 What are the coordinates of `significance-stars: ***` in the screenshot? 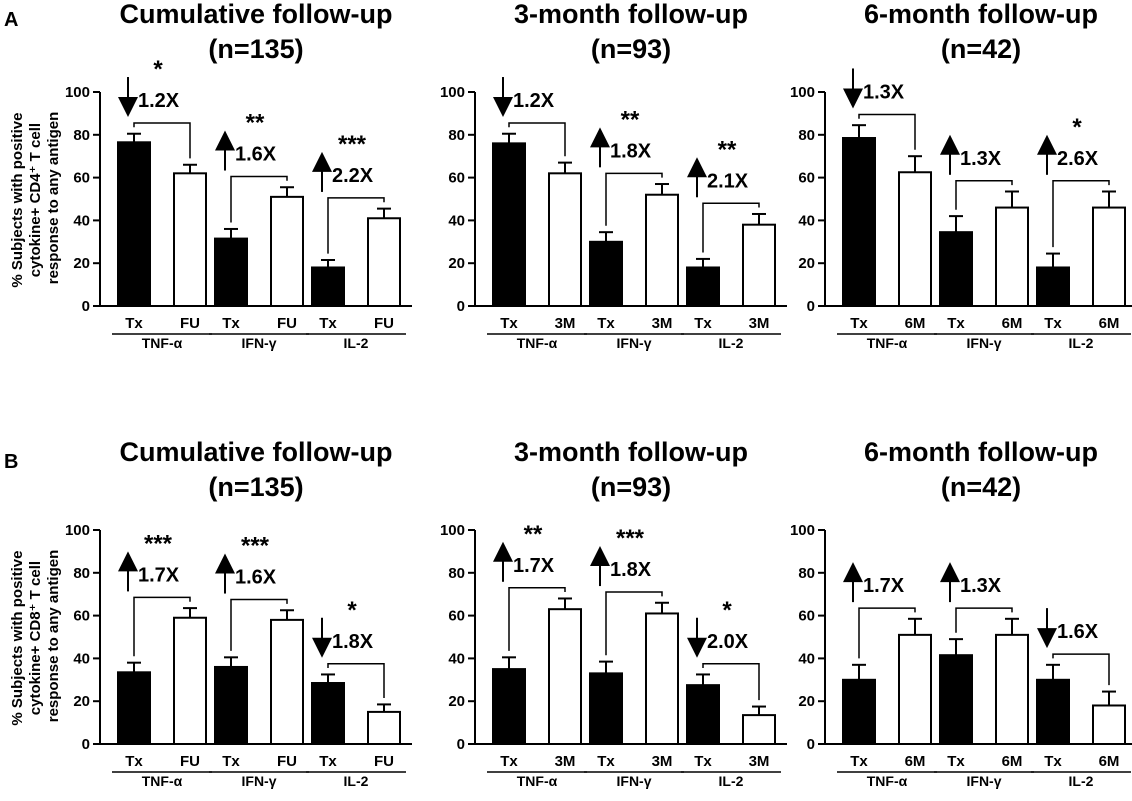 It's located at (630, 538).